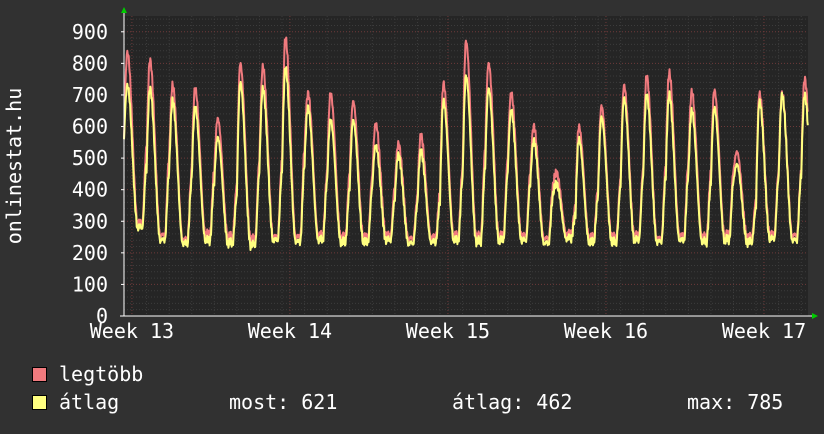 Image resolution: width=824 pixels, height=434 pixels. Describe the element at coordinates (90, 127) in the screenshot. I see `y-tick-label: 600` at that location.